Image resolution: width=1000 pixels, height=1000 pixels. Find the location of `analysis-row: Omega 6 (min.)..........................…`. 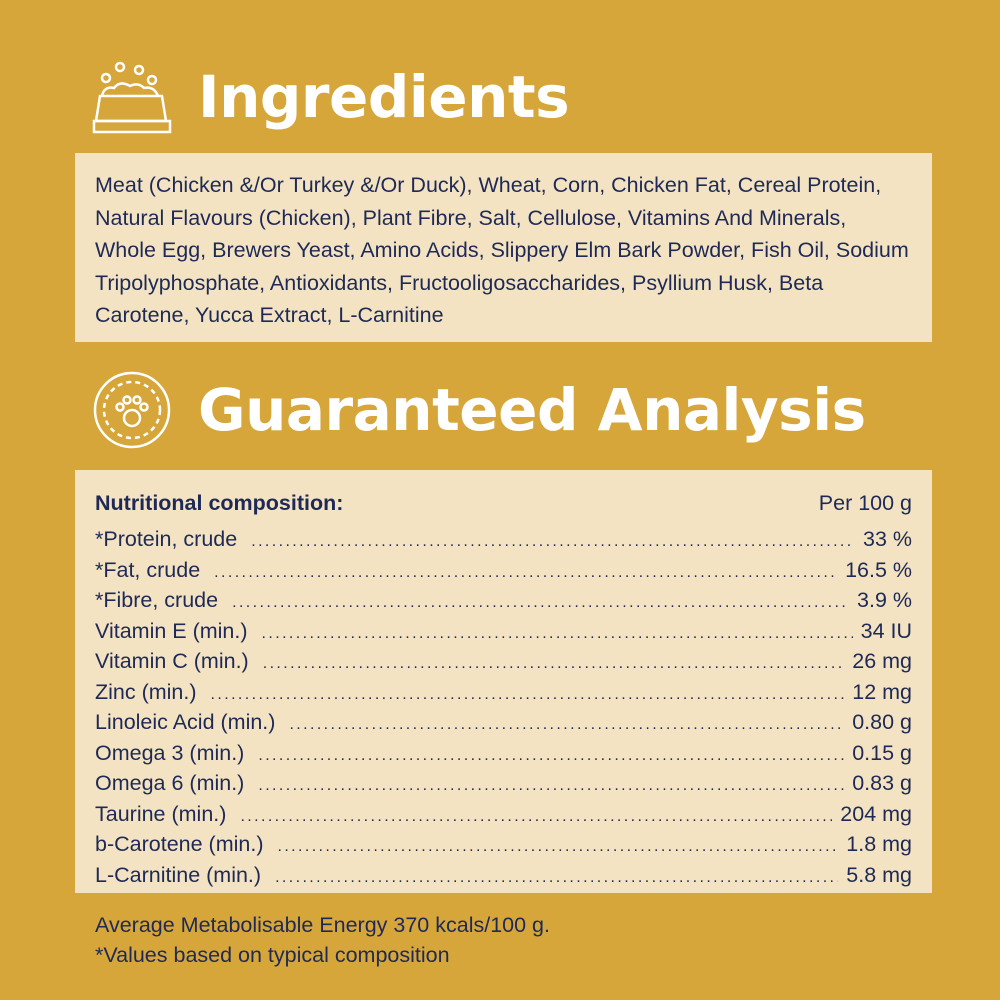

analysis-row: Omega 6 (min.)..........................… is located at coordinates (503, 783).